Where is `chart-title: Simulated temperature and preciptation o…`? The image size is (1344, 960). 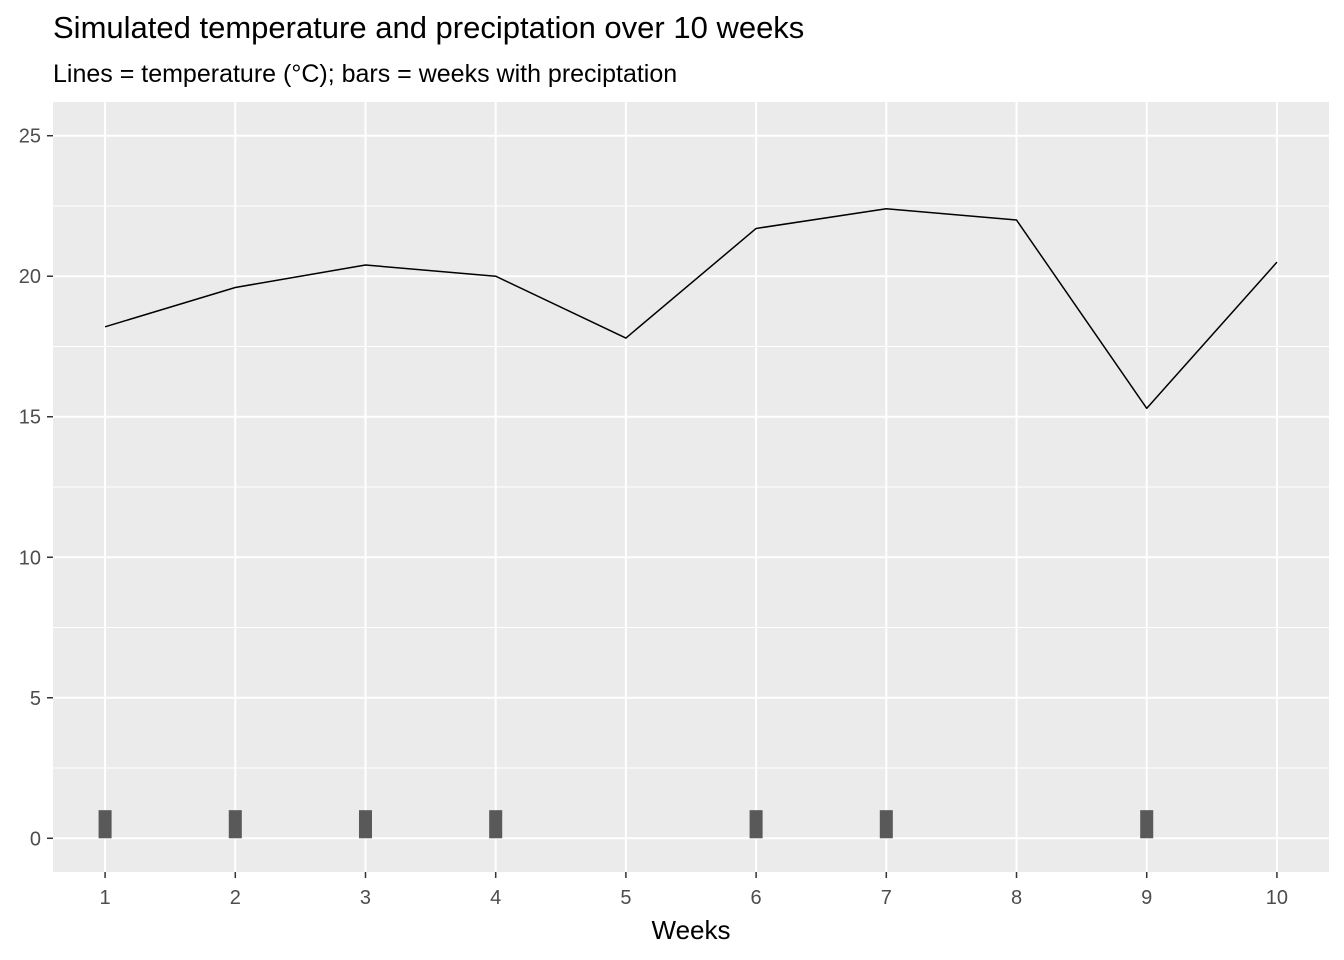 chart-title: Simulated temperature and preciptation o… is located at coordinates (429, 27).